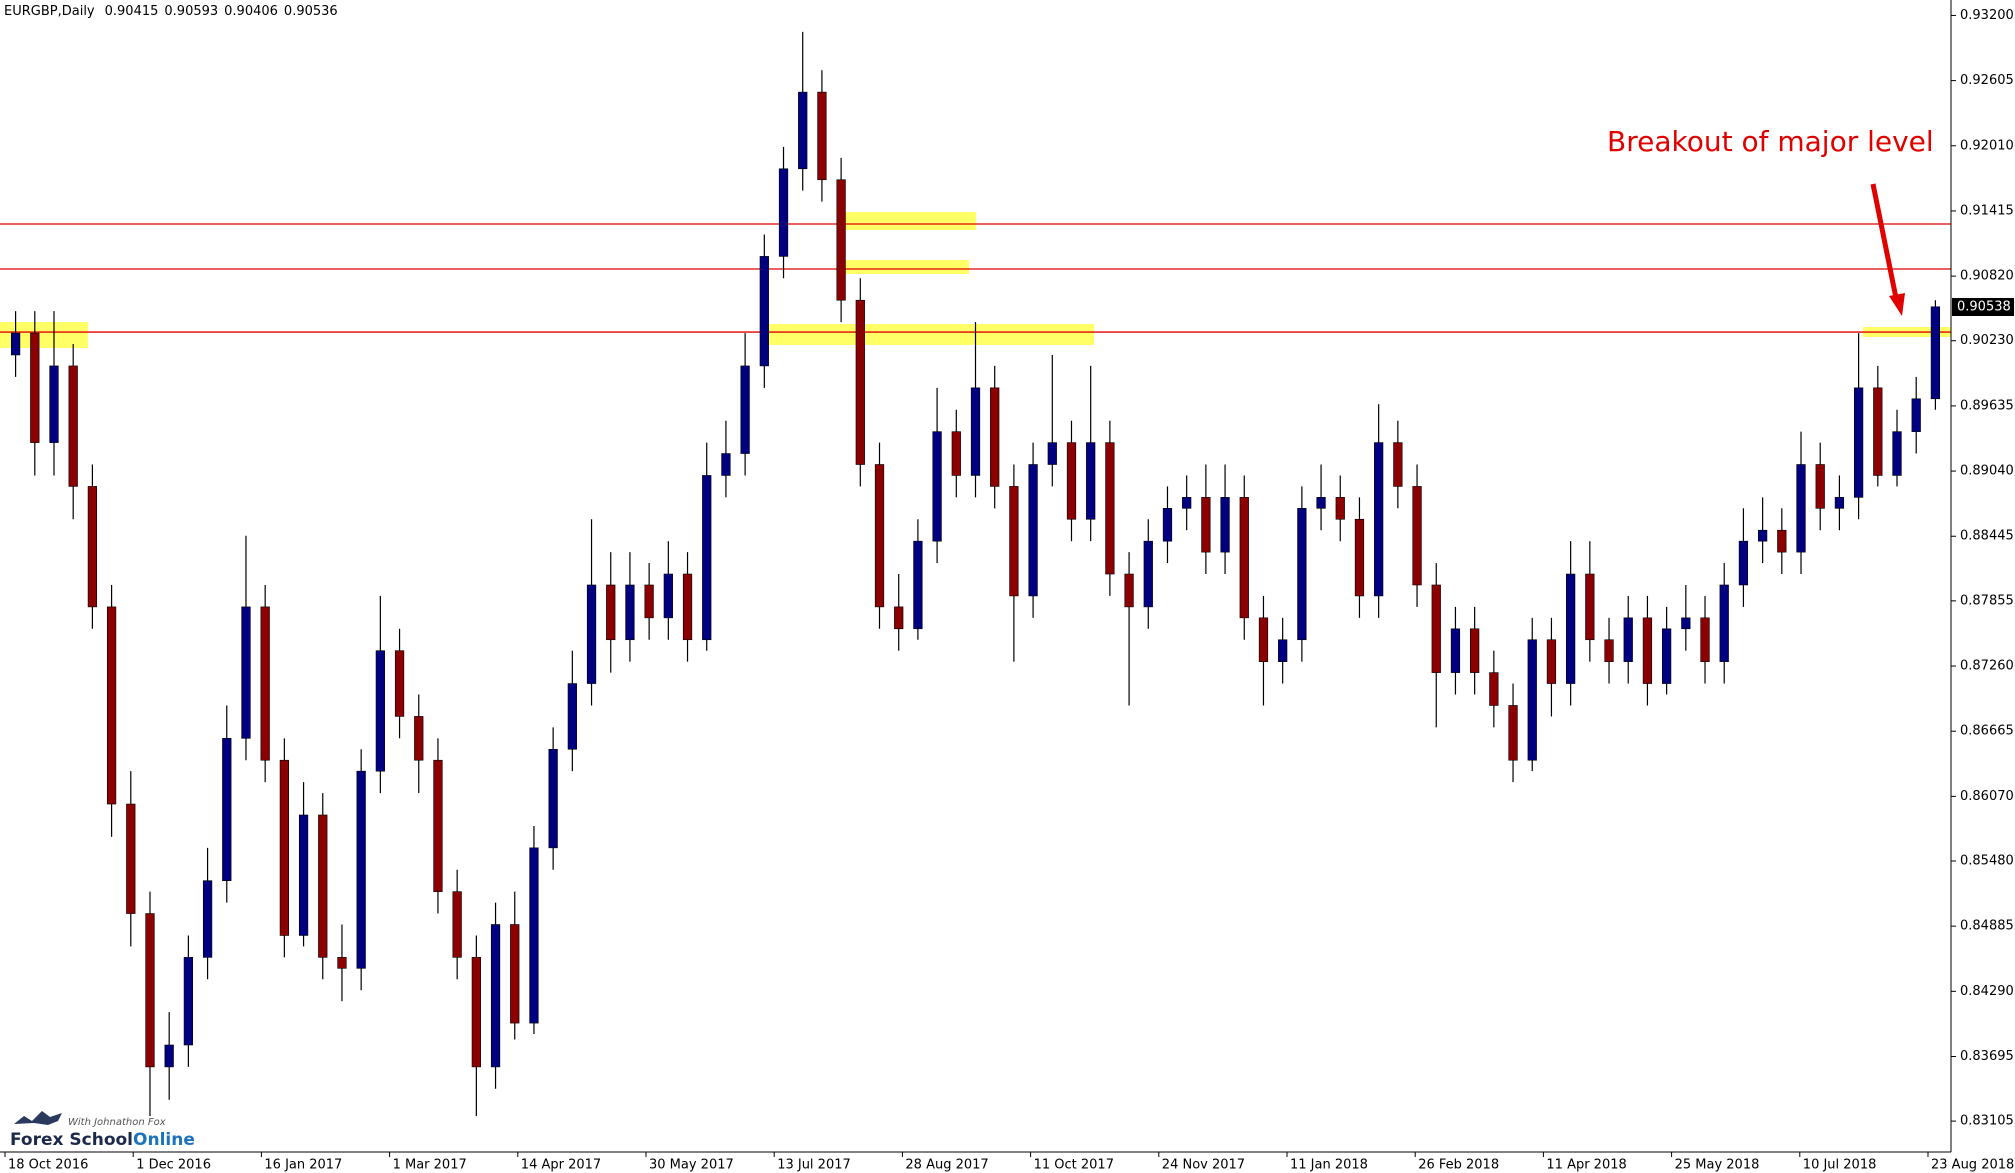 The height and width of the screenshot is (1173, 2015). Describe the element at coordinates (311, 11) in the screenshot. I see `header-close: 0.90536` at that location.